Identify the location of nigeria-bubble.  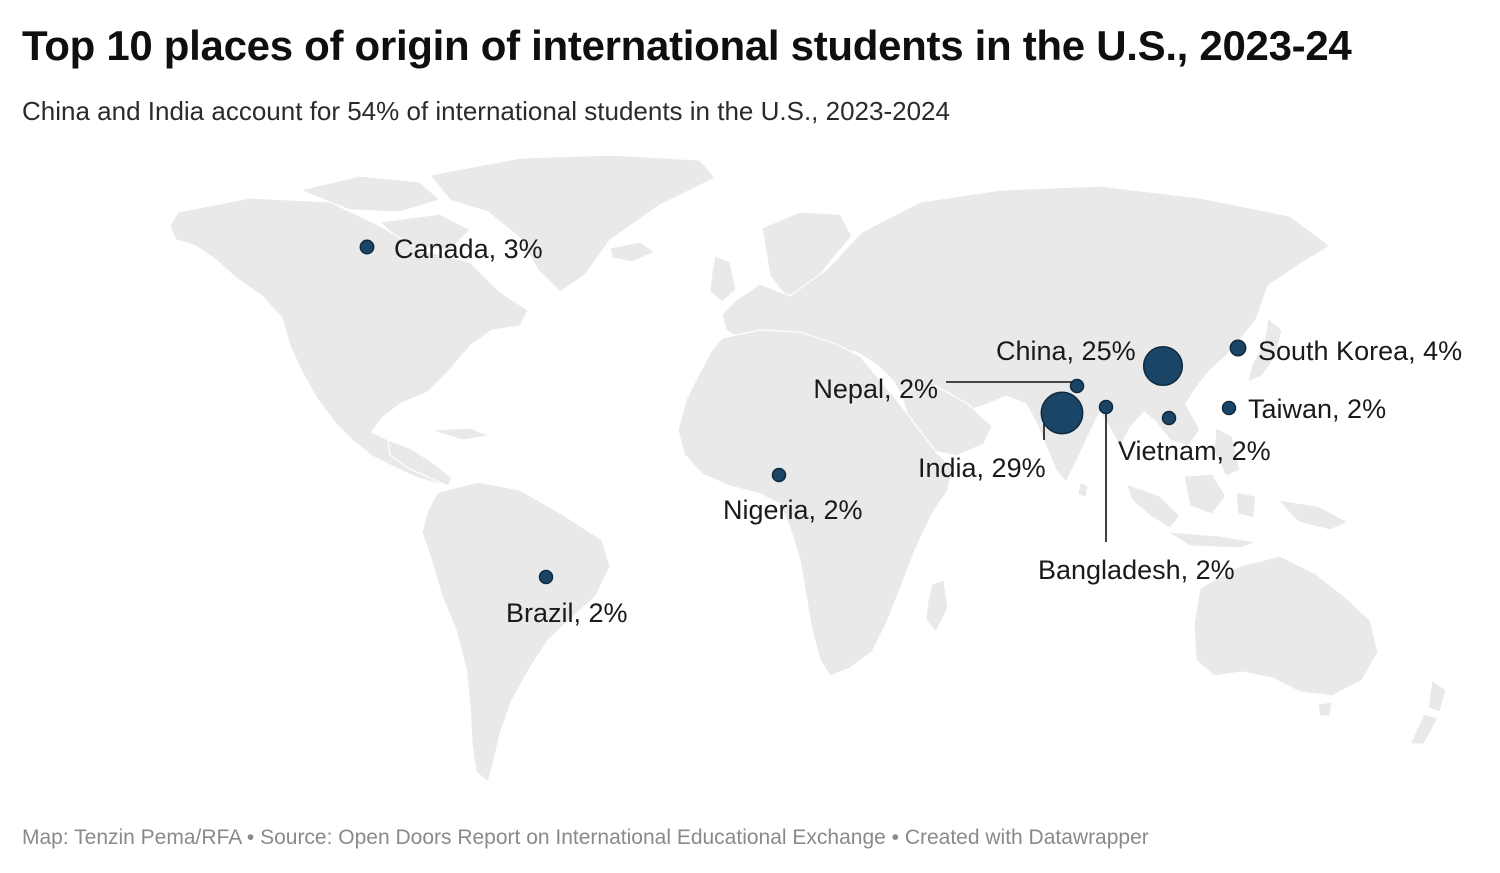
(779, 475).